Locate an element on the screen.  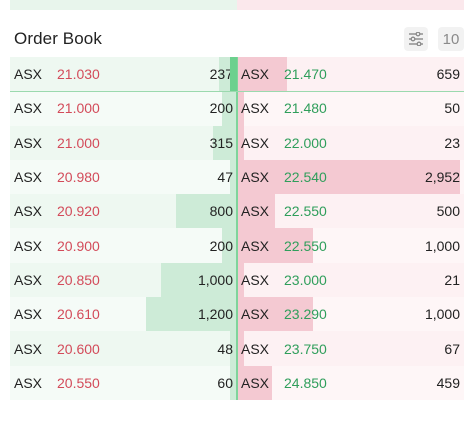
ask-cell: ASX 22.540 2,952 is located at coordinates (350, 177).